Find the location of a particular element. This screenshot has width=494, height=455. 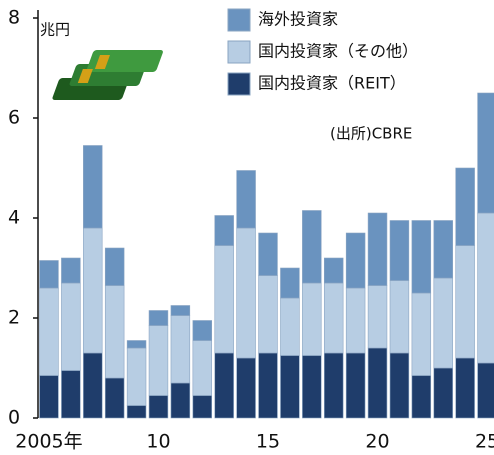

x-tick-label: 25 is located at coordinates (484, 442).